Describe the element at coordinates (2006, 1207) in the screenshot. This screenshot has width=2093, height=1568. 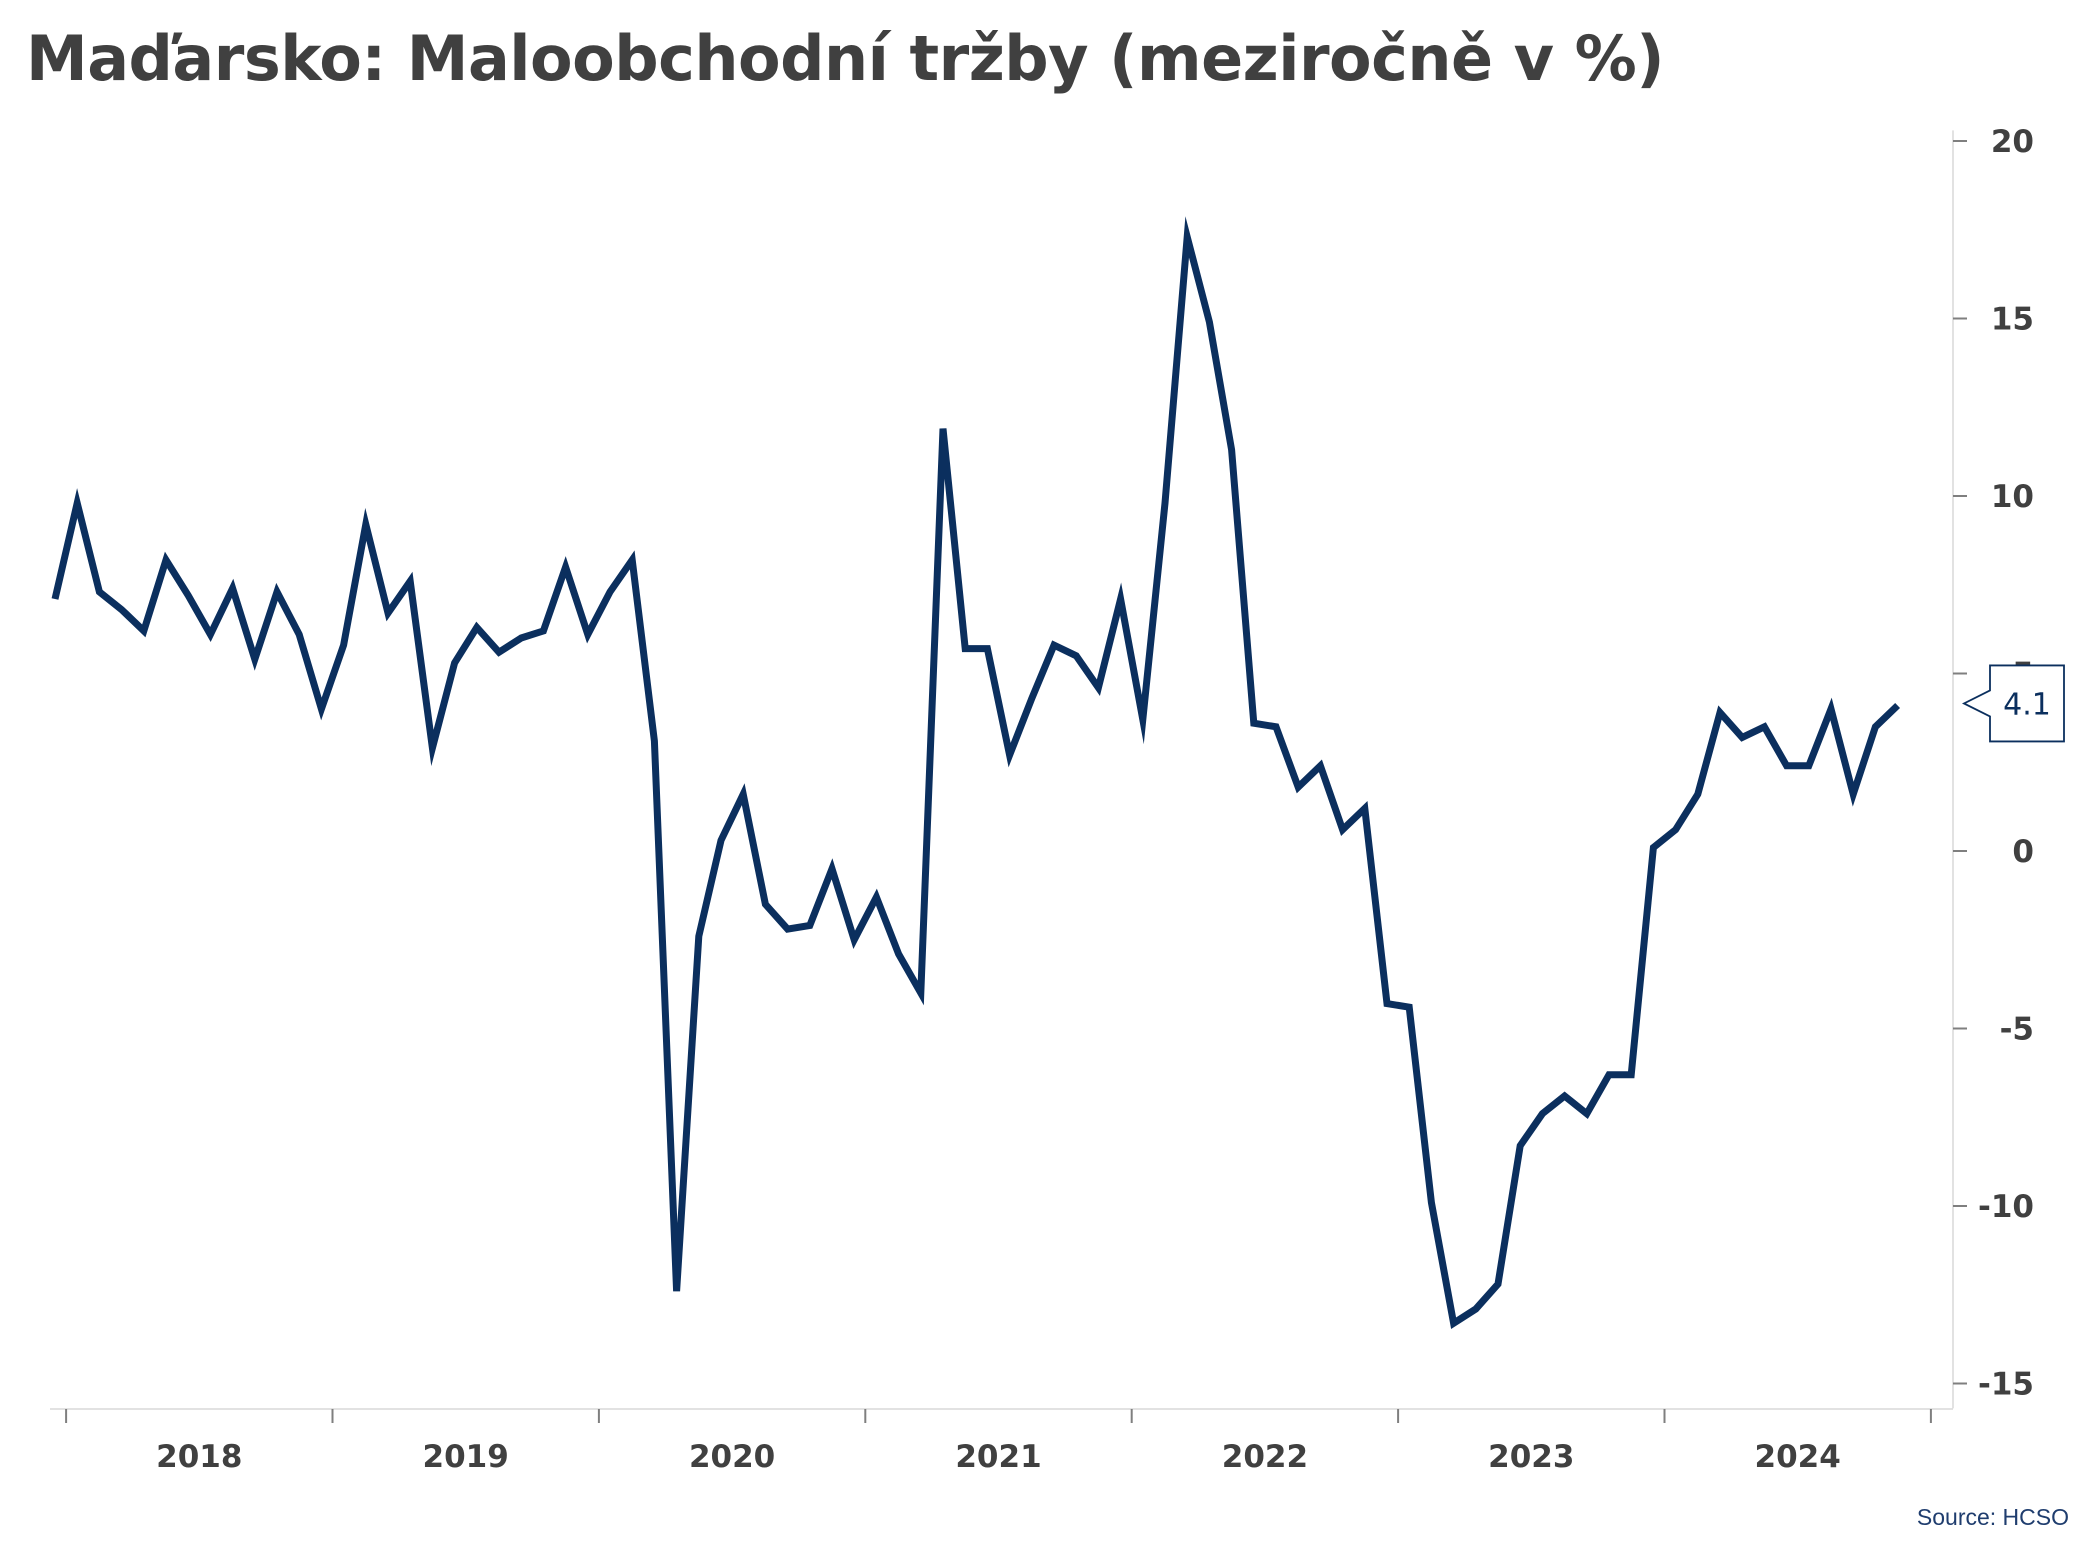
I see `y-tick-label: -10` at that location.